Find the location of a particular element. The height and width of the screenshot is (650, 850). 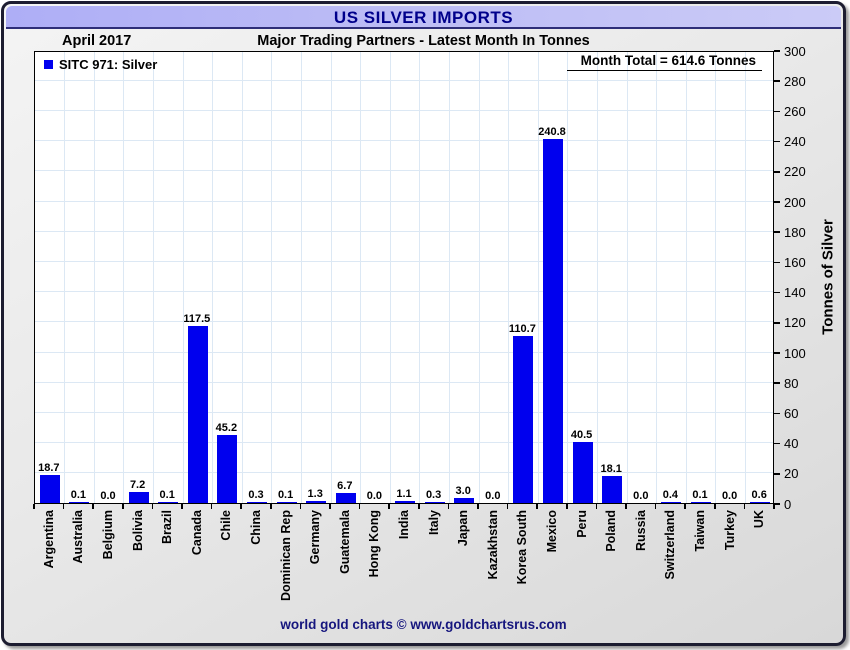

bar-value-label: 18.7 is located at coordinates (49, 467).